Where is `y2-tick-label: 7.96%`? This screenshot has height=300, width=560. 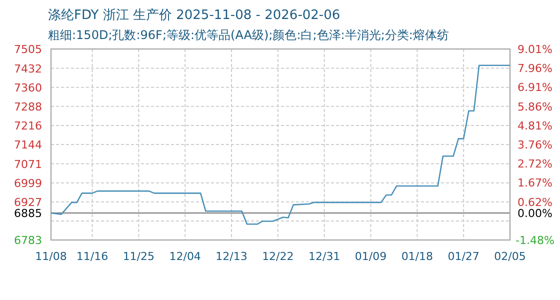
y2-tick-label: 7.96% is located at coordinates (535, 69).